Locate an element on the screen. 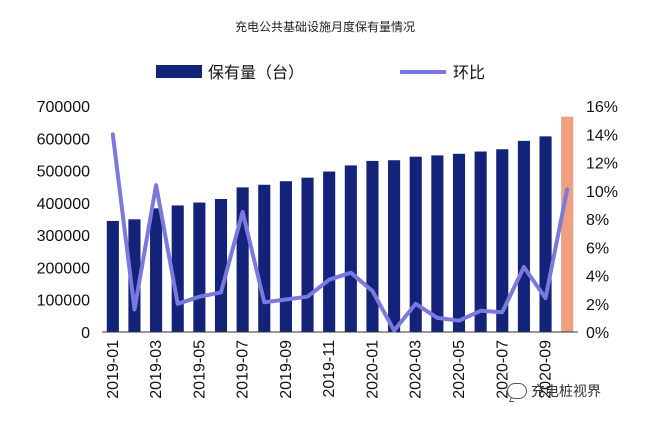 The image size is (650, 421). y-right-tick-label: 16% is located at coordinates (602, 107).